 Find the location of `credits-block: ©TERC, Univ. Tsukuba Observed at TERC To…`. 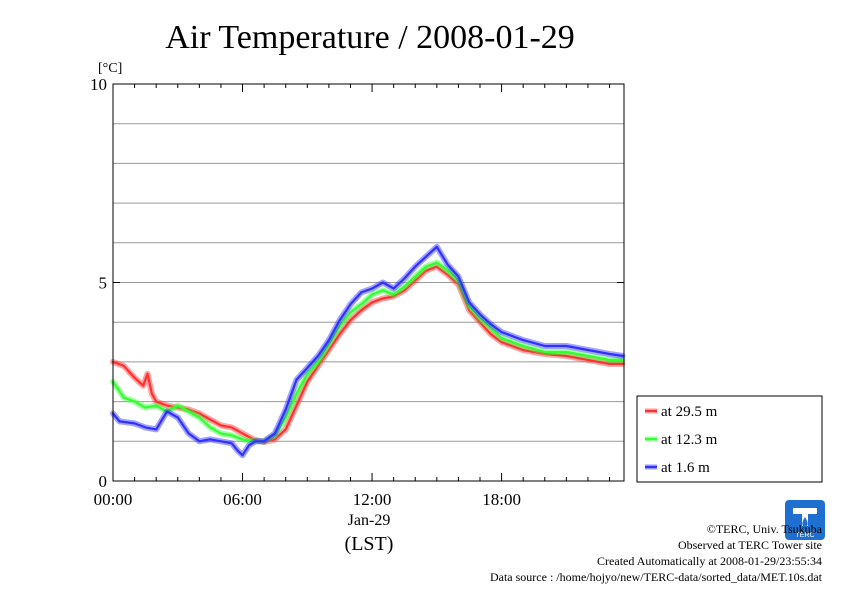

credits-block: ©TERC, Univ. Tsukuba Observed at TERC To… is located at coordinates (656, 553).